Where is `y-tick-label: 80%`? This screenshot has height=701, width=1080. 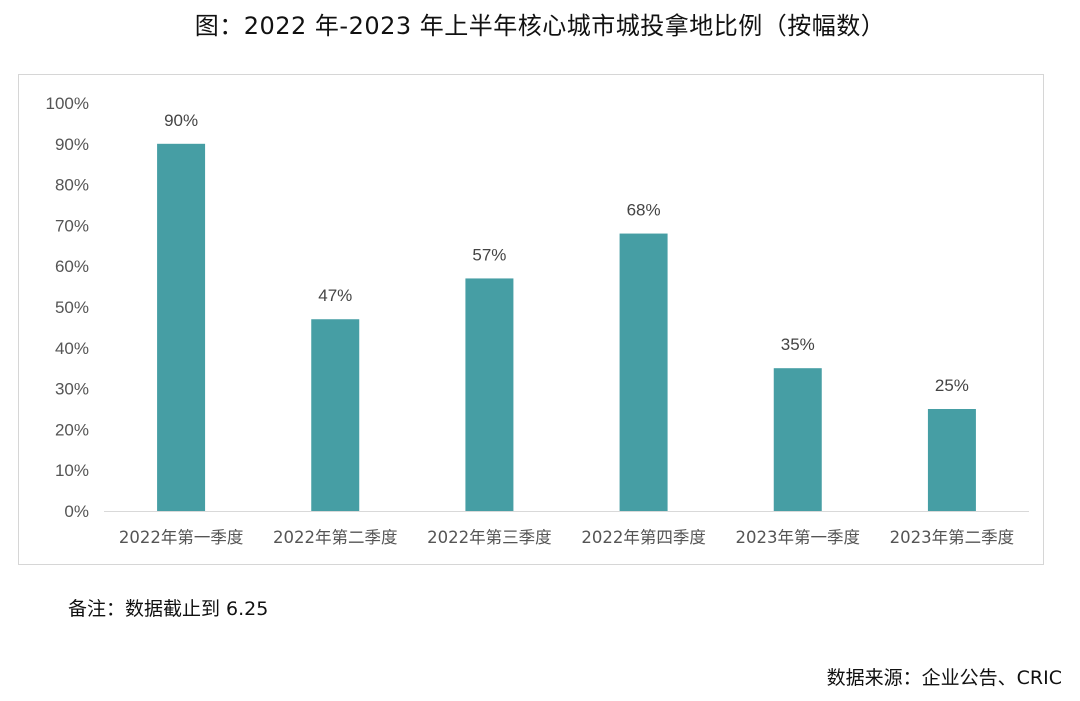
y-tick-label: 80% is located at coordinates (72, 185).